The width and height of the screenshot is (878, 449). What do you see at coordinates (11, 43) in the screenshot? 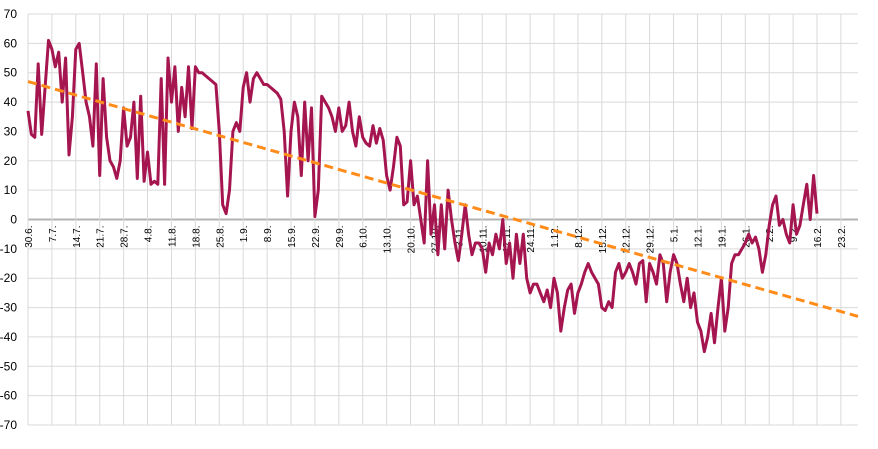
I see `y-tick-label: 60` at bounding box center [11, 43].